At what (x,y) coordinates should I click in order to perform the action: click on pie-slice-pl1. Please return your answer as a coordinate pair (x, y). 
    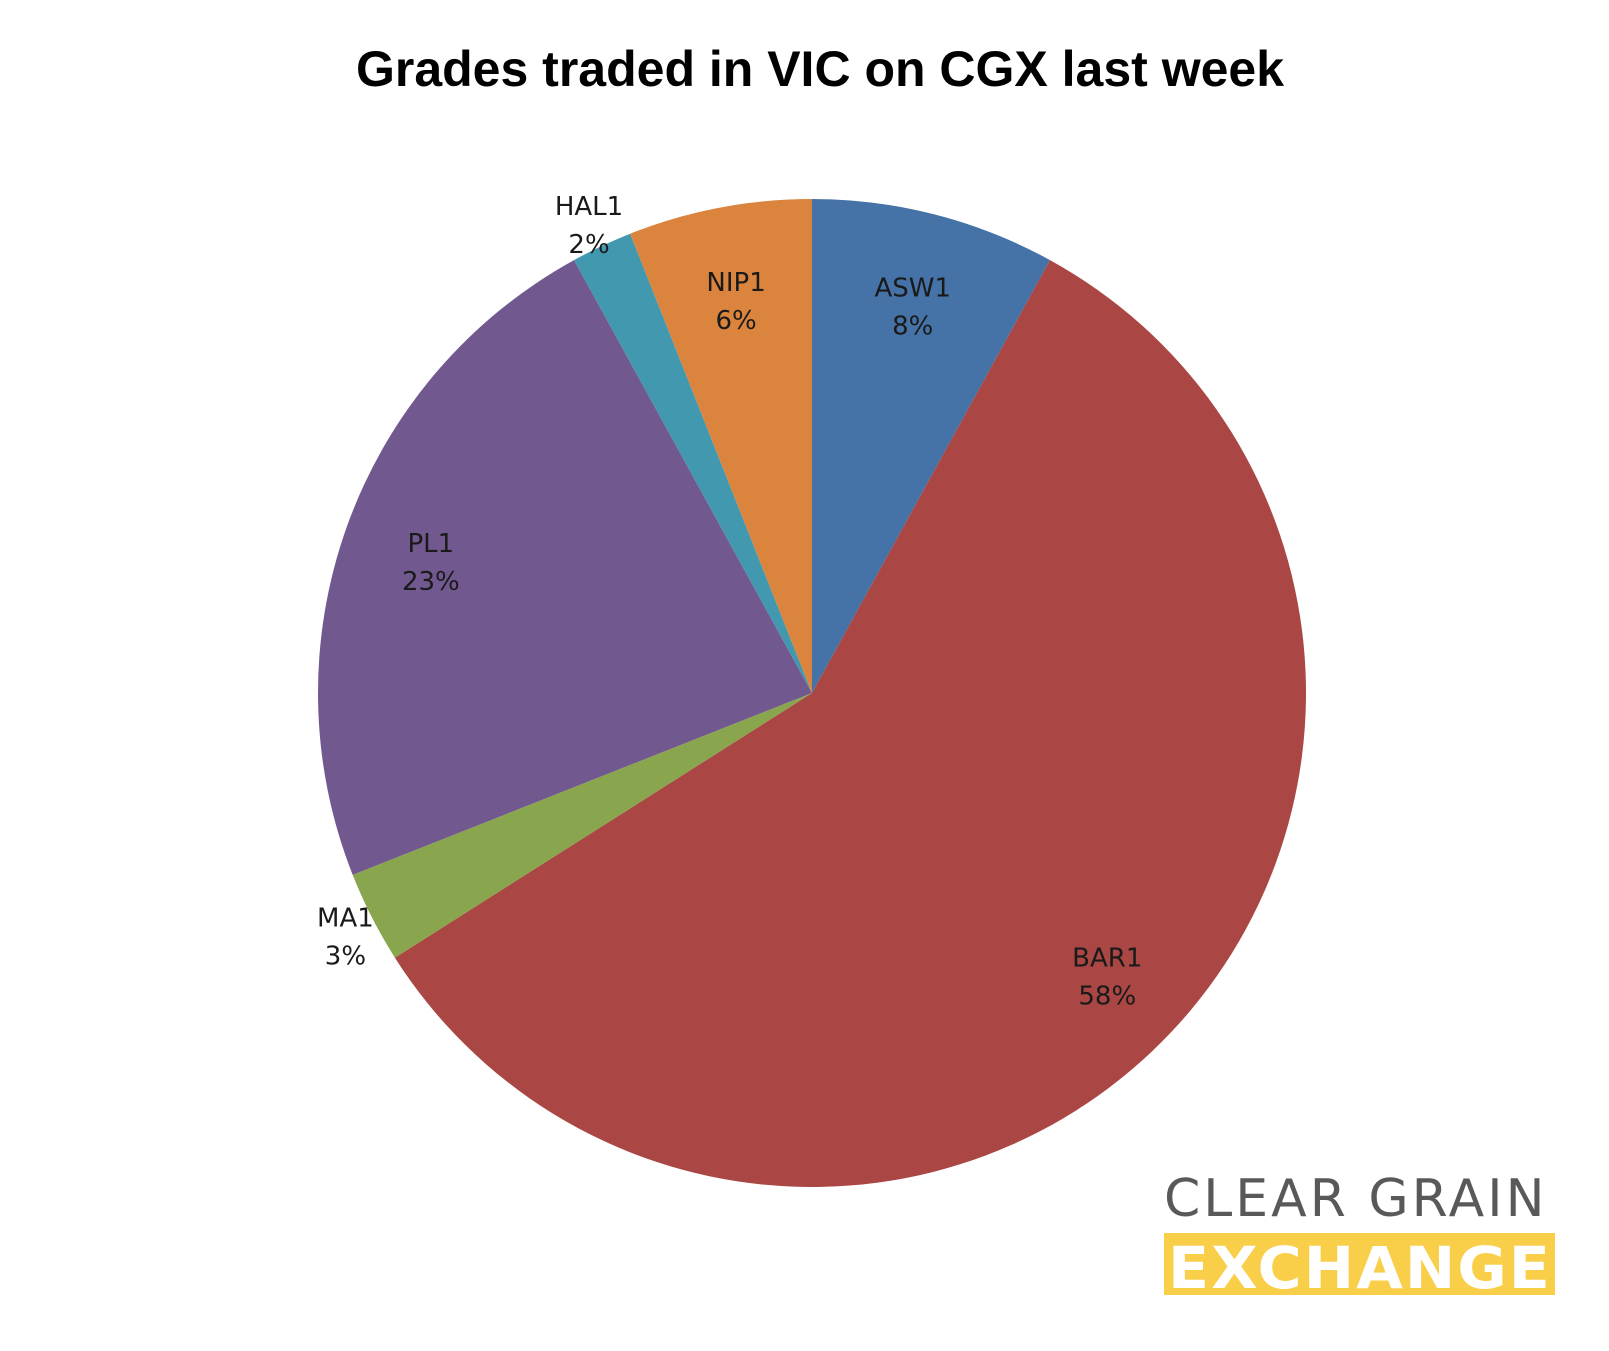
    Looking at the image, I should click on (564, 567).